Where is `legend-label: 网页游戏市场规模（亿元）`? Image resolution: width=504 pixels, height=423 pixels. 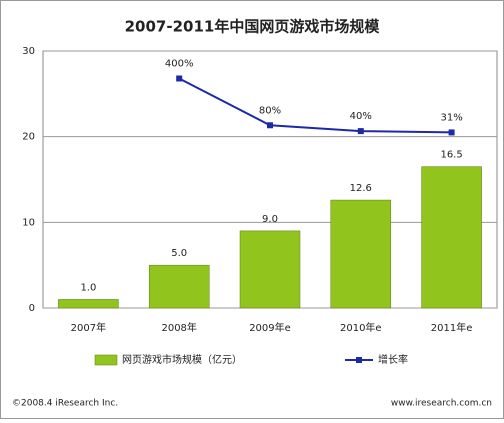 legend-label: 网页游戏市场规模（亿元） is located at coordinates (182, 359).